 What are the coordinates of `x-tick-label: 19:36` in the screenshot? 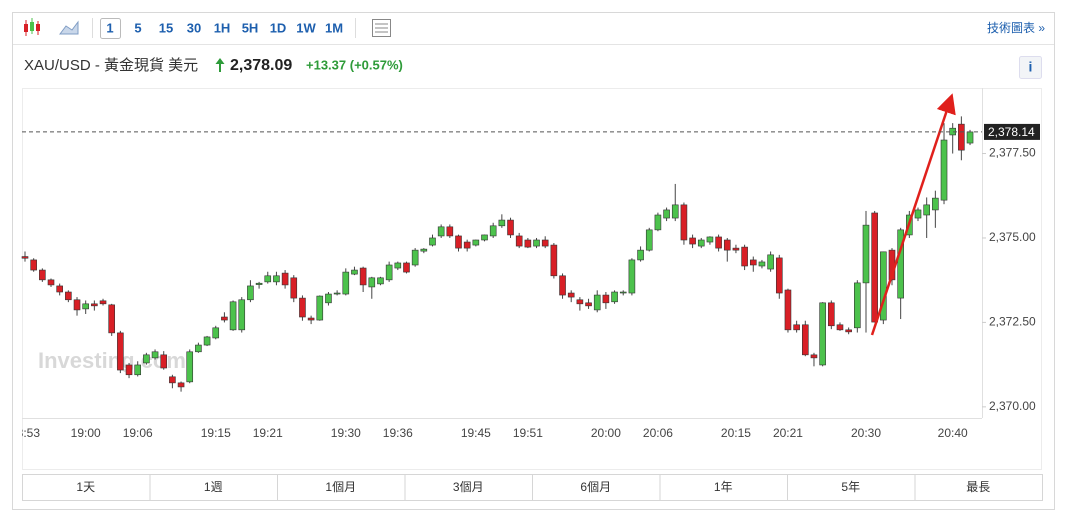 It's located at (398, 433).